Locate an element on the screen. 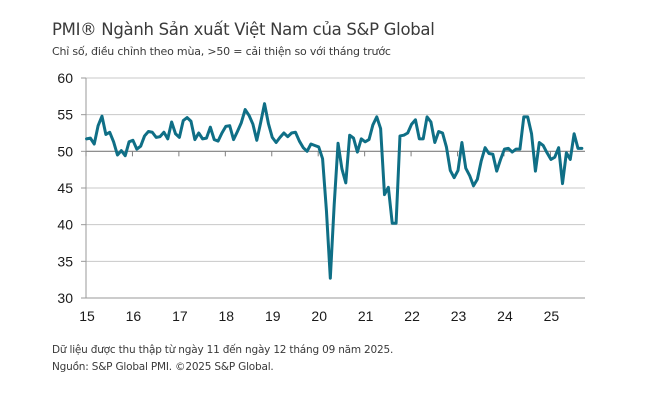  x-tick-label-19: 19 is located at coordinates (273, 316).